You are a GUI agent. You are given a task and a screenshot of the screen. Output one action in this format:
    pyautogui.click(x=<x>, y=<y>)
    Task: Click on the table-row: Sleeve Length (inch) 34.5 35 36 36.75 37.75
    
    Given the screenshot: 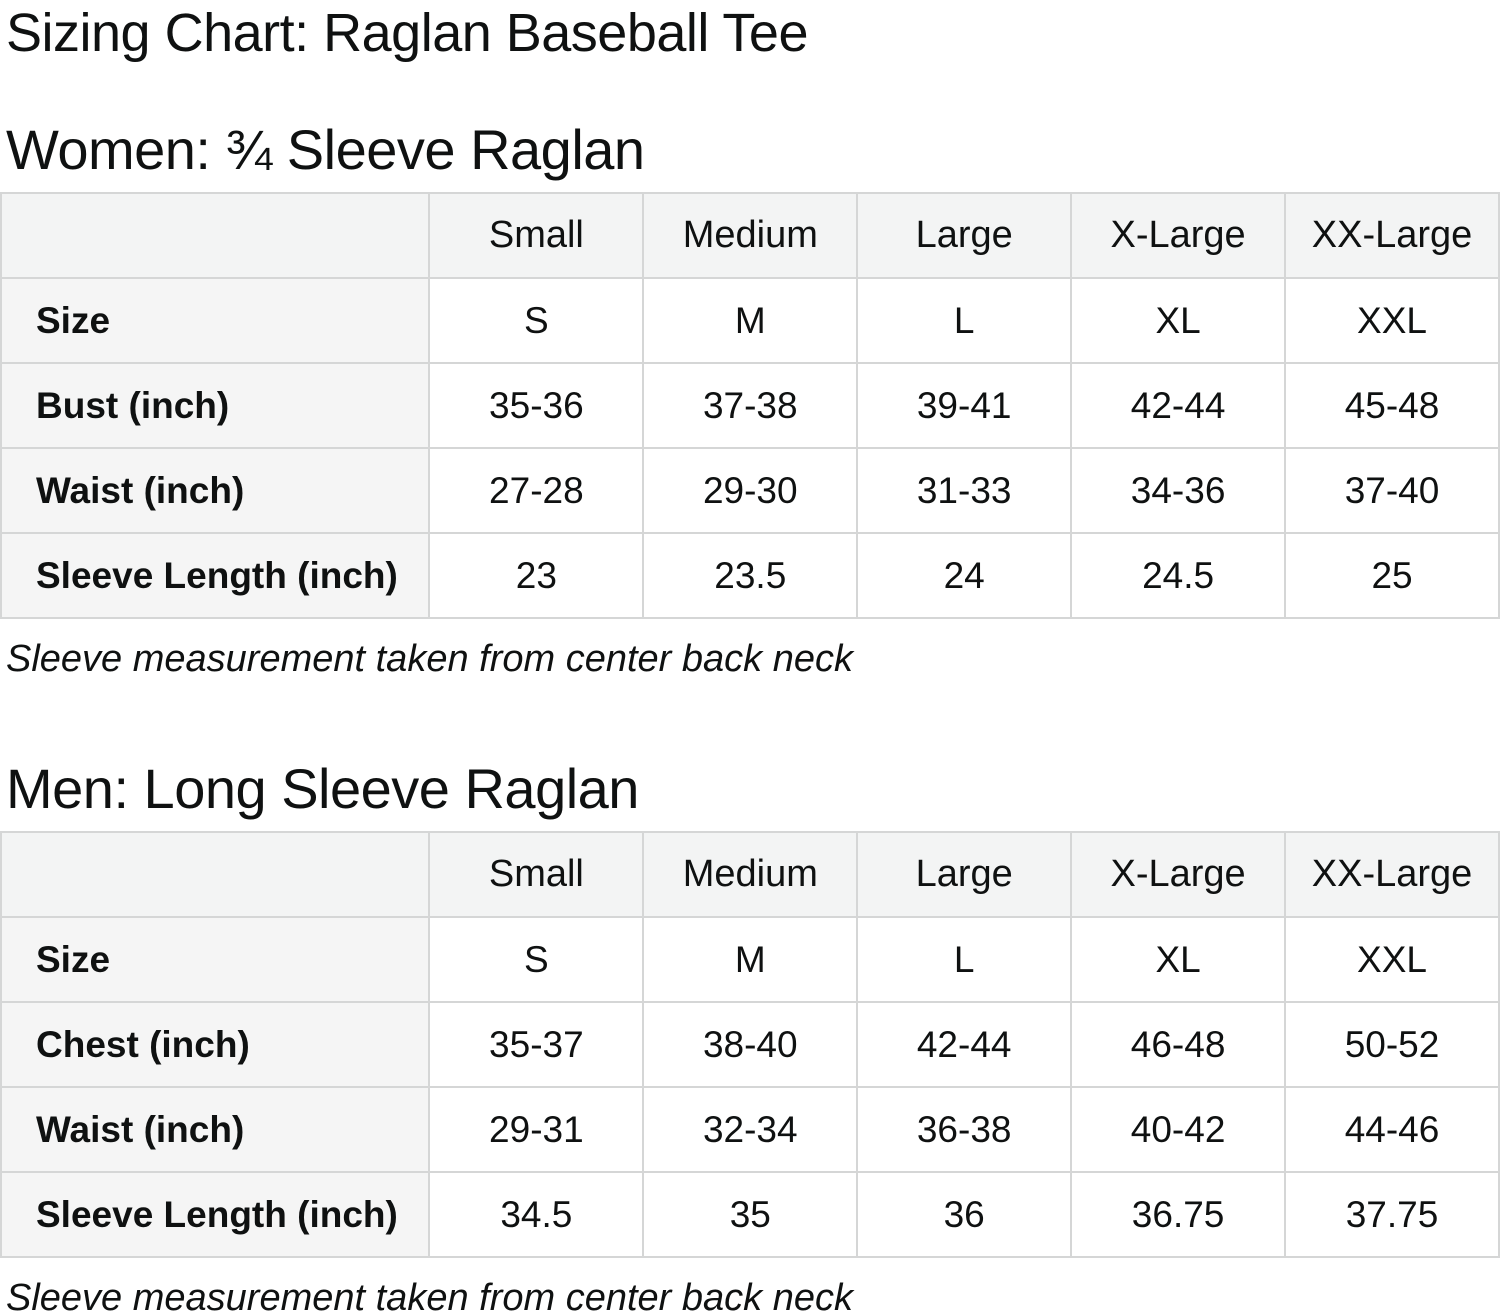 What is the action you would take?
    pyautogui.click(x=750, y=1214)
    